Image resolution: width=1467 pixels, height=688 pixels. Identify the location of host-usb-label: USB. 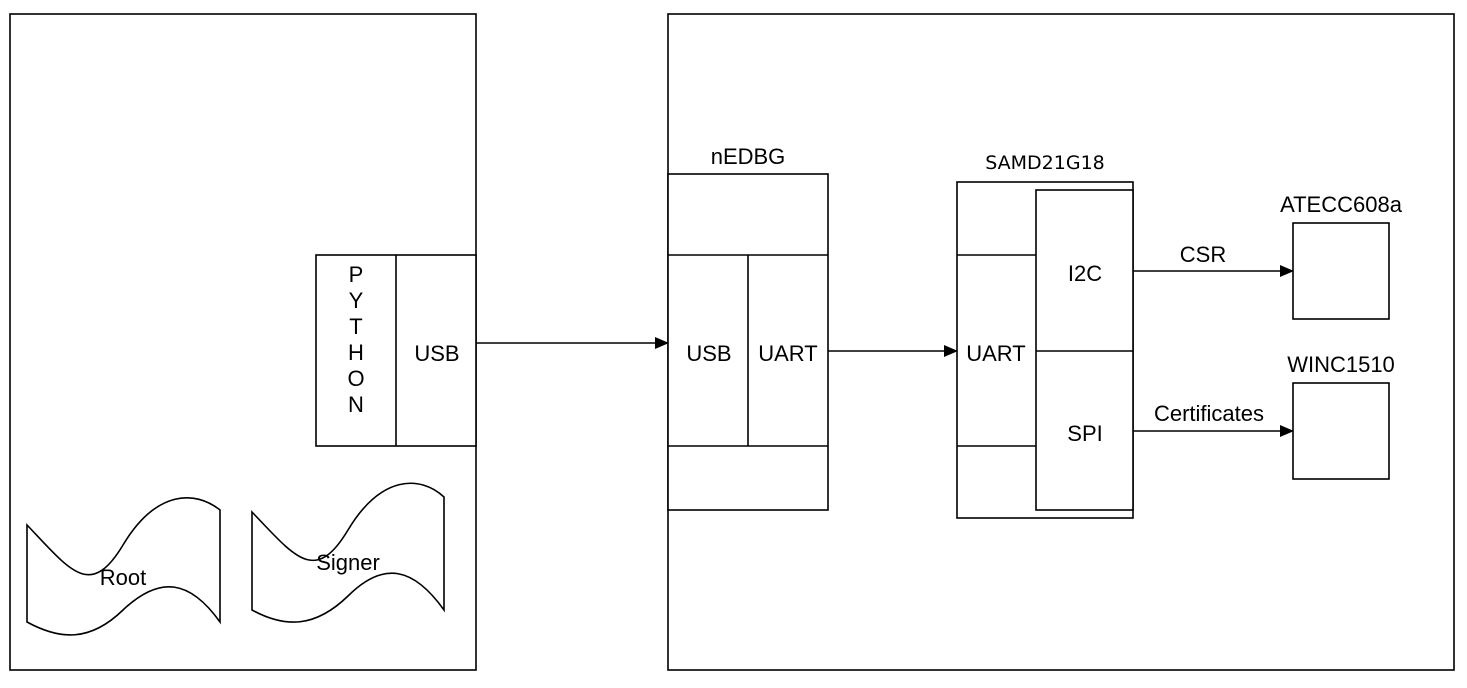
(436, 353).